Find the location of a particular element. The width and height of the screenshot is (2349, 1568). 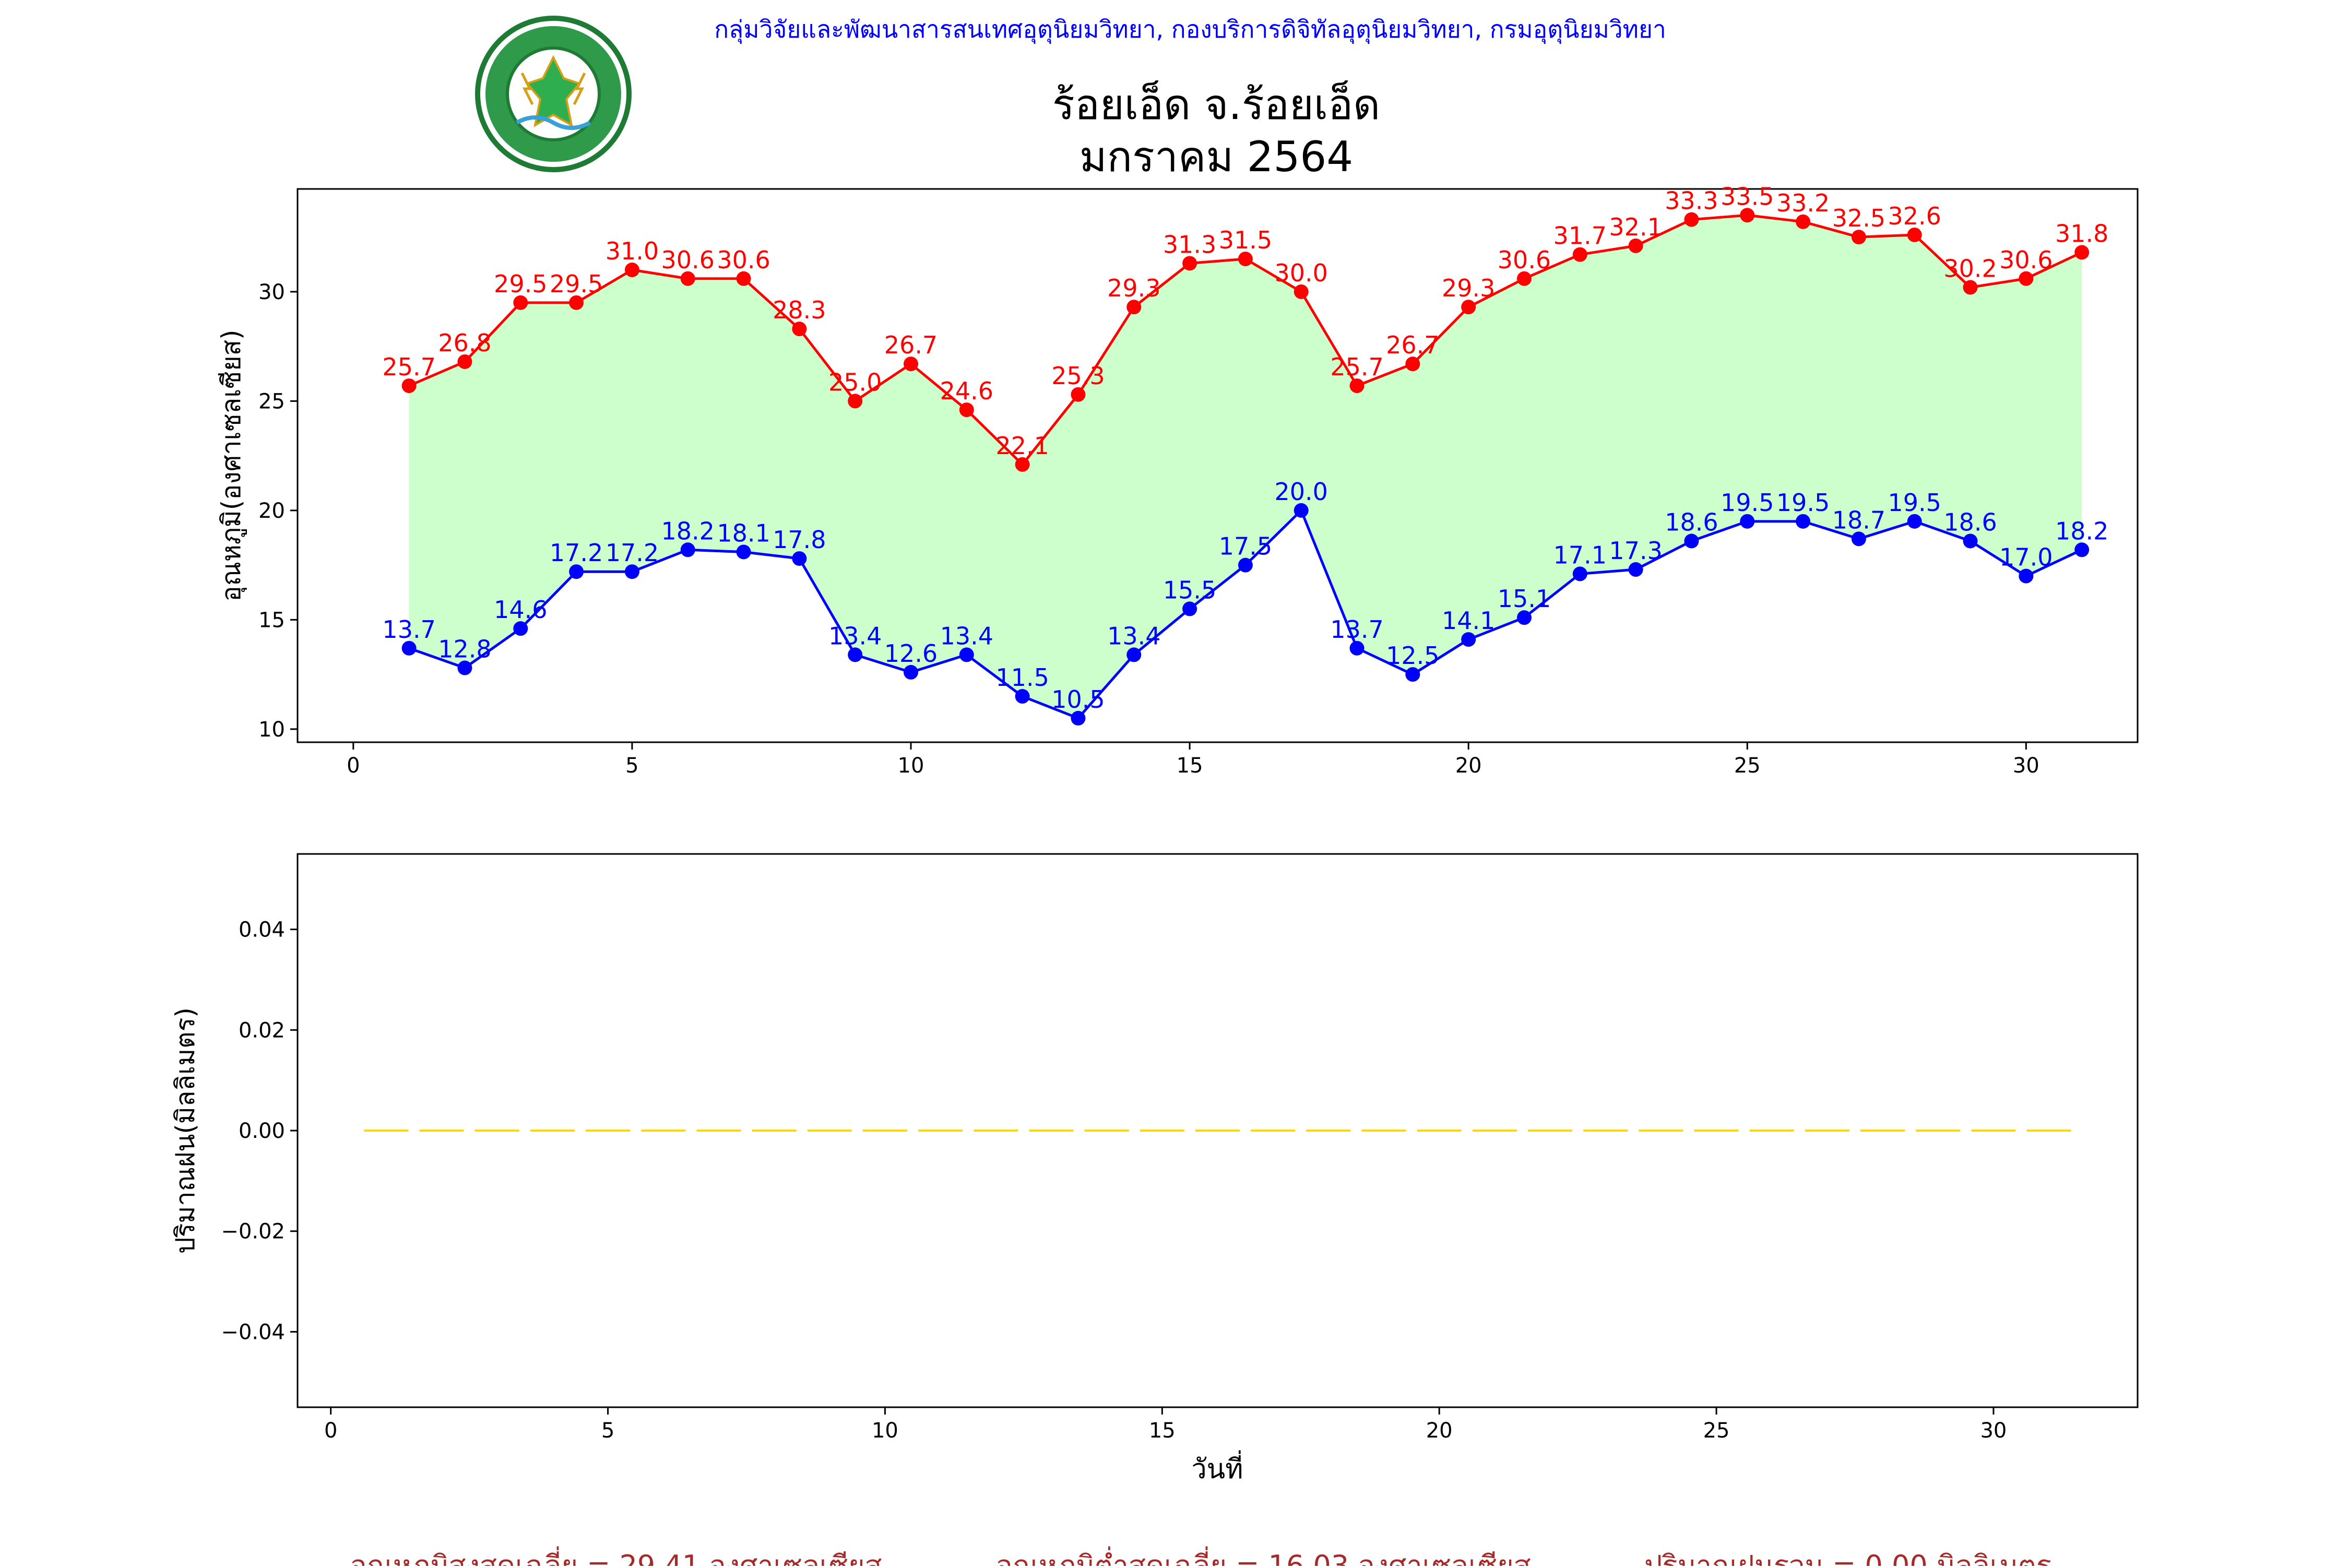

chart-title-station: ร้อยเอ็ด จ.ร้อยเอ็ด is located at coordinates (1216, 104).